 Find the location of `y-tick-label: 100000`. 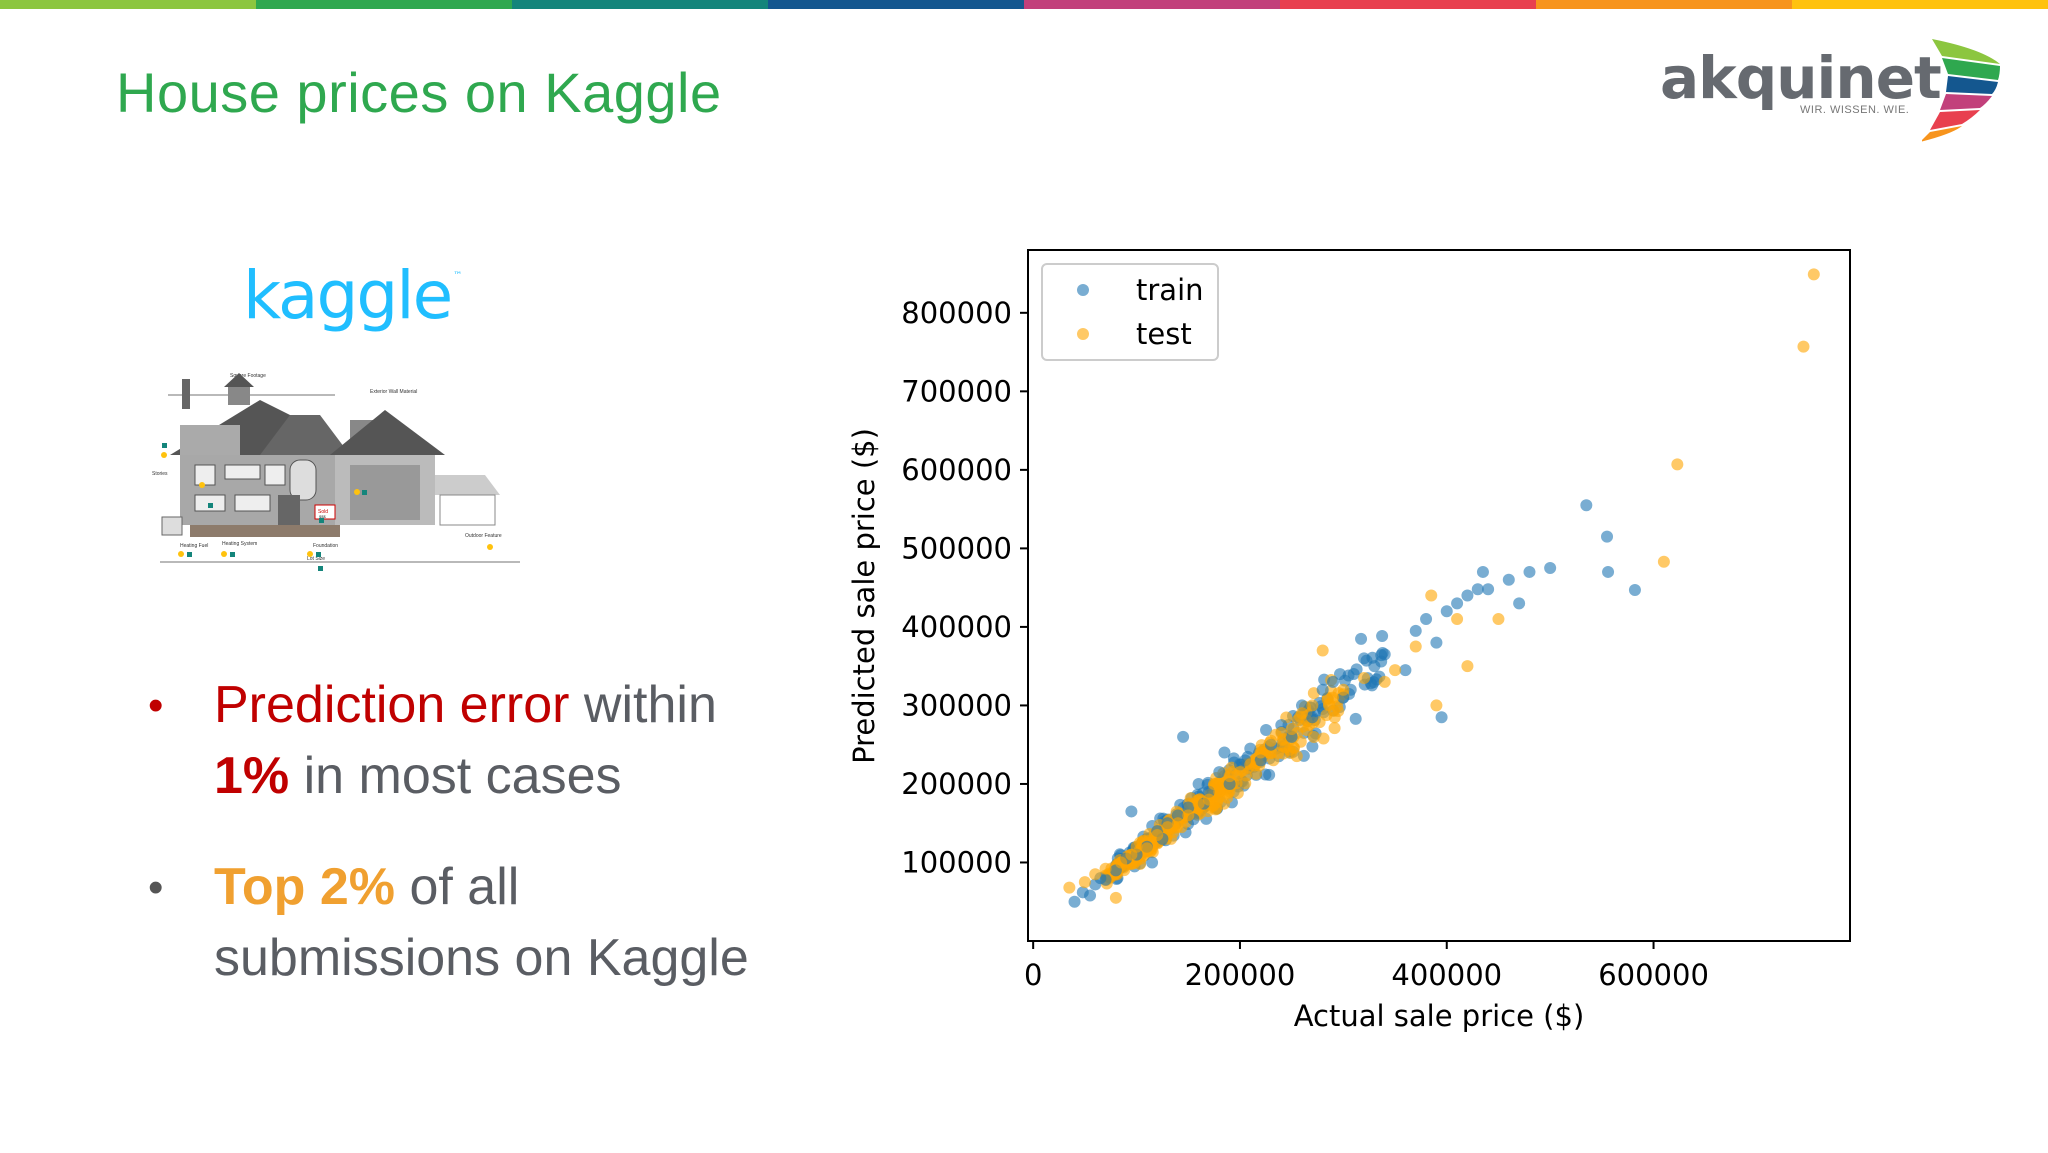

y-tick-label: 100000 is located at coordinates (956, 862).